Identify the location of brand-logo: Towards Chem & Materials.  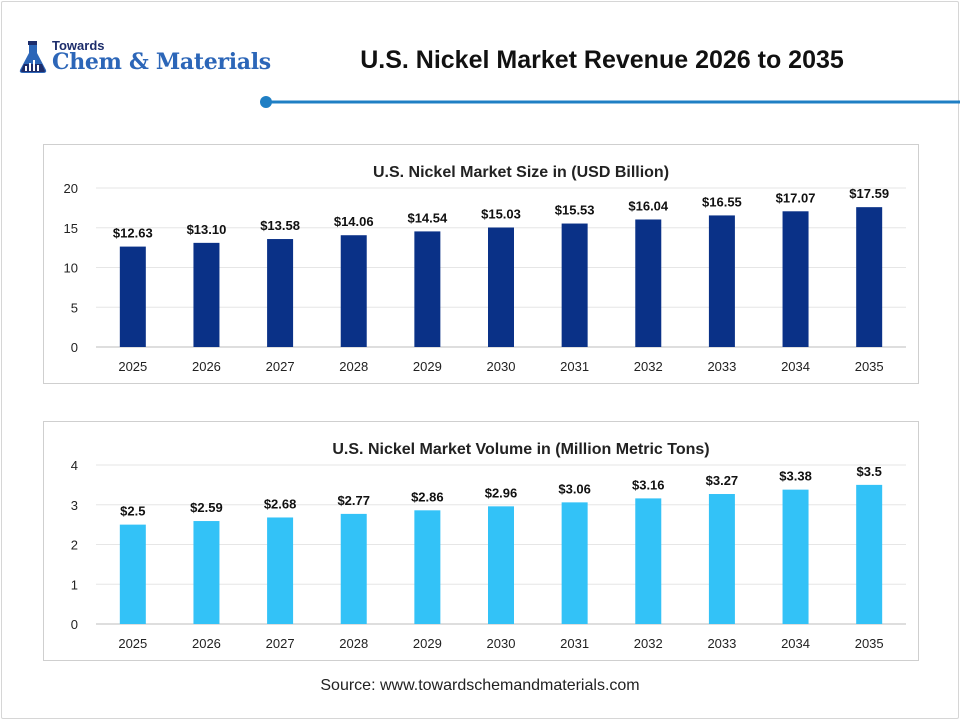
(143, 58).